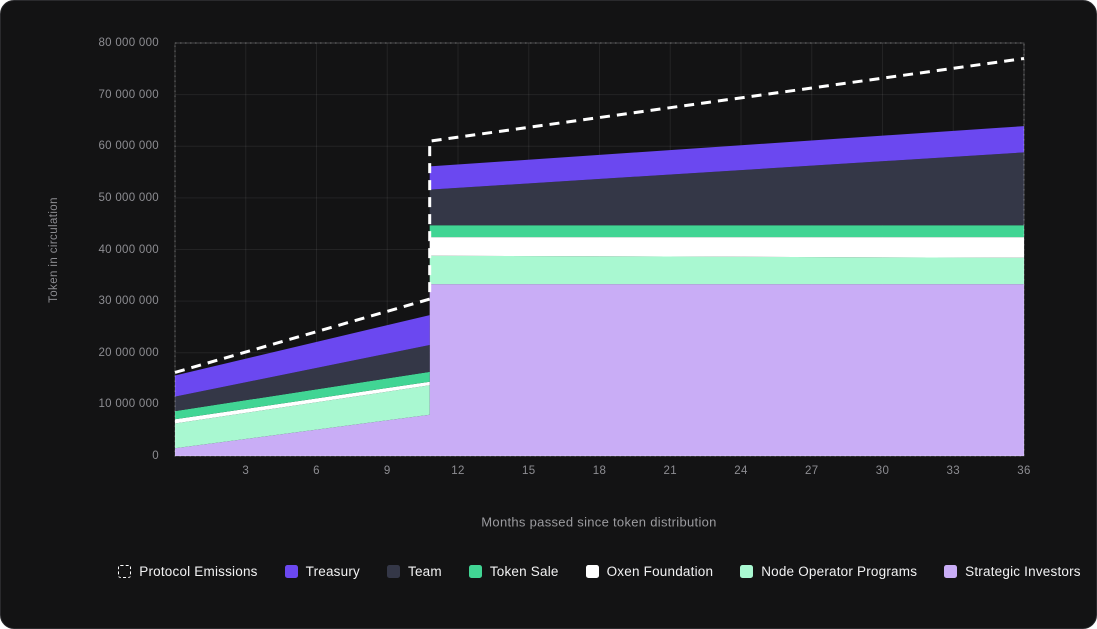  Describe the element at coordinates (128, 352) in the screenshot. I see `y-tick-label: 20 000 000` at that location.